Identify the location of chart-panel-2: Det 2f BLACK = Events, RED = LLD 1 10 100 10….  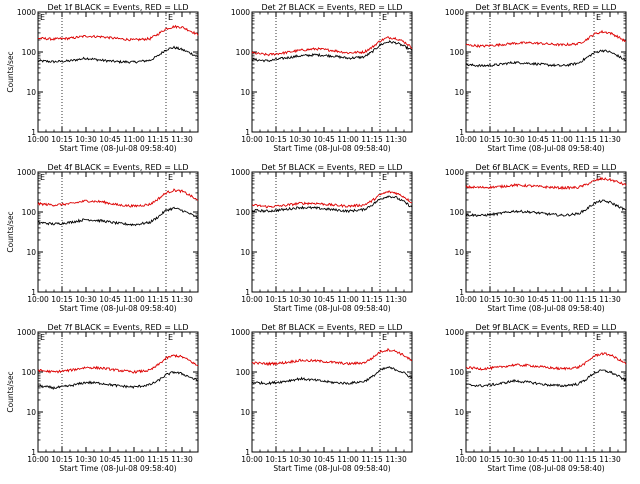
(322, 78).